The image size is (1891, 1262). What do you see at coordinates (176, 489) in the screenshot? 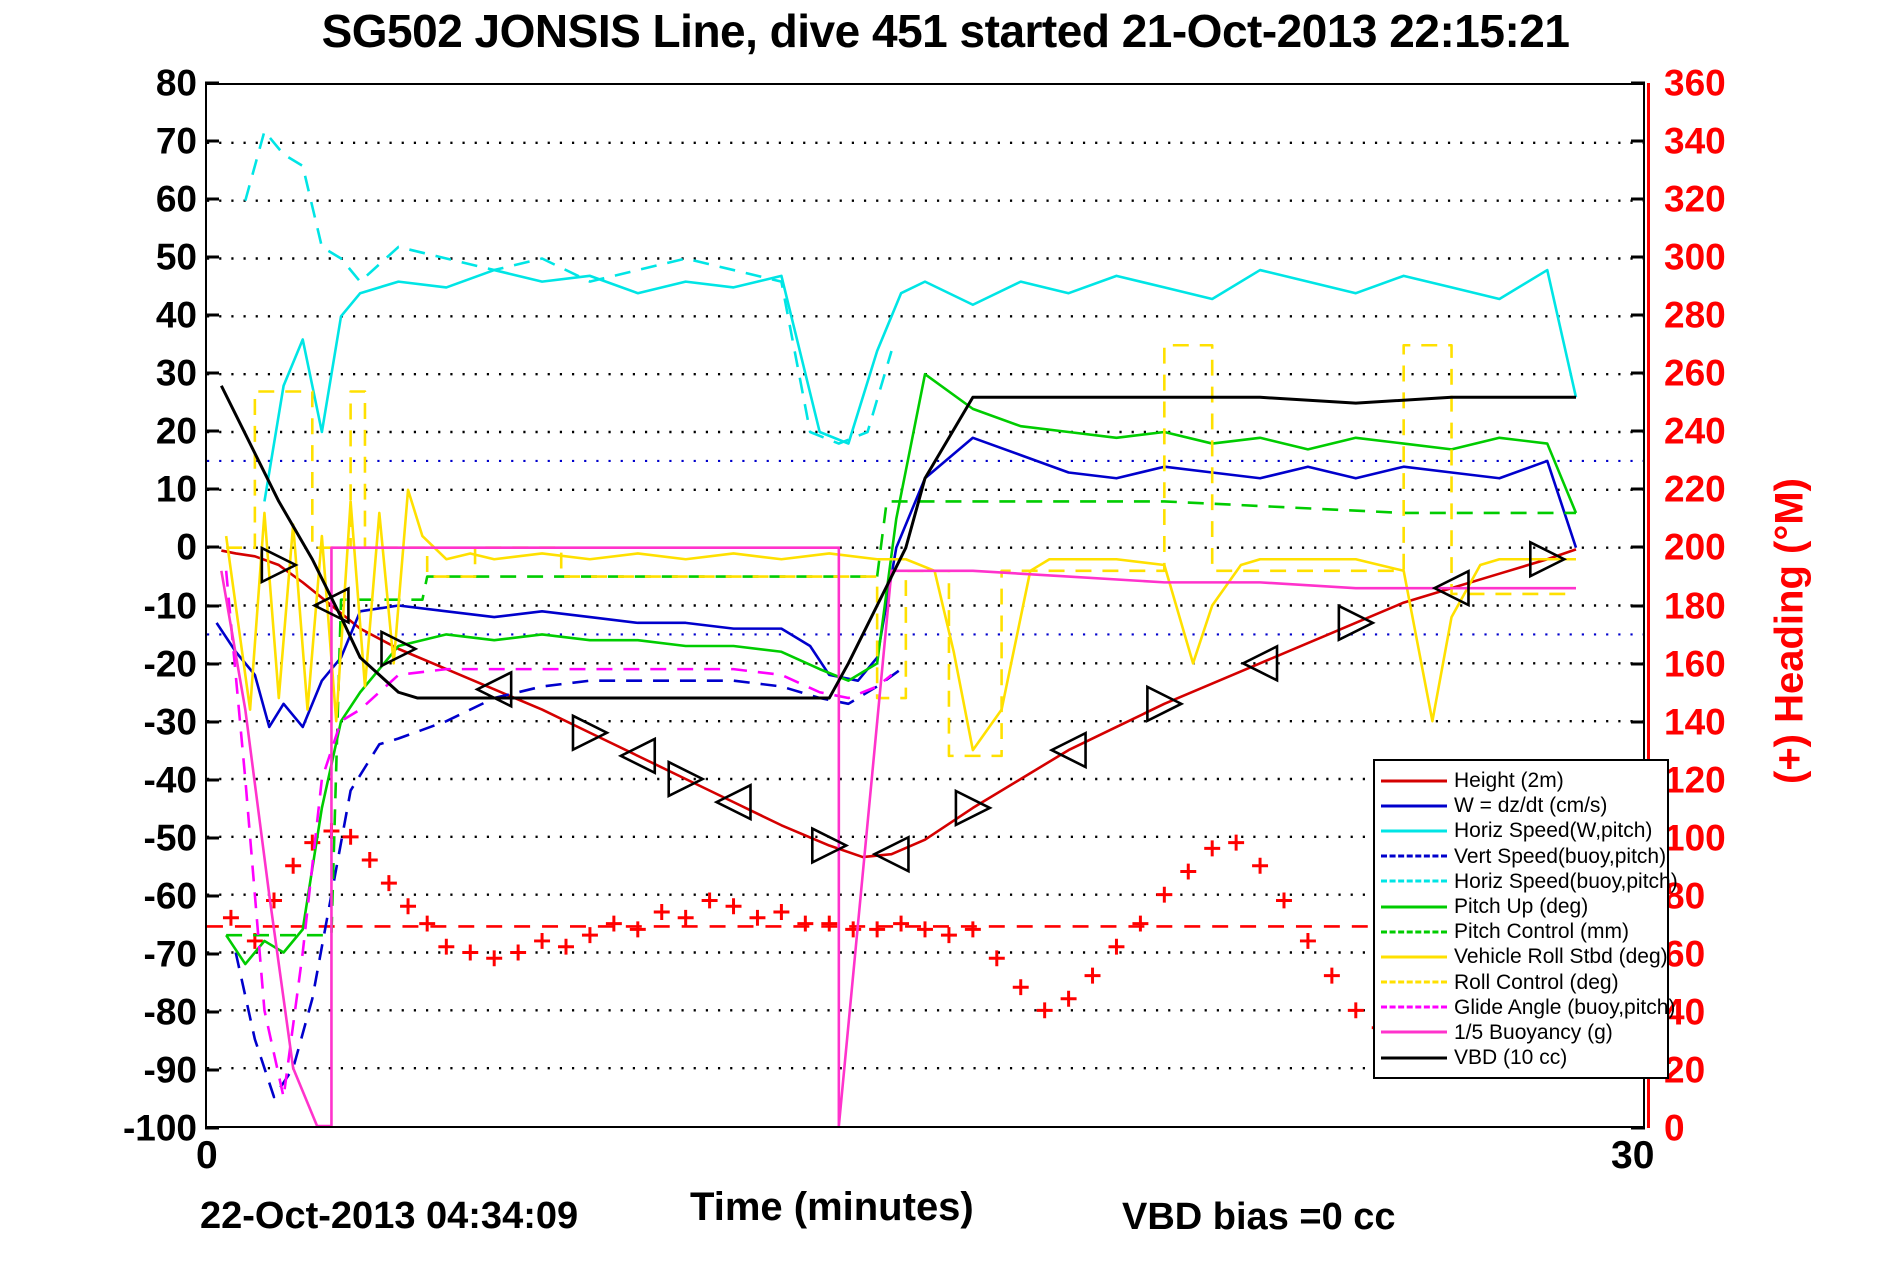
I see `y-axis-tick-label-left: 10` at bounding box center [176, 489].